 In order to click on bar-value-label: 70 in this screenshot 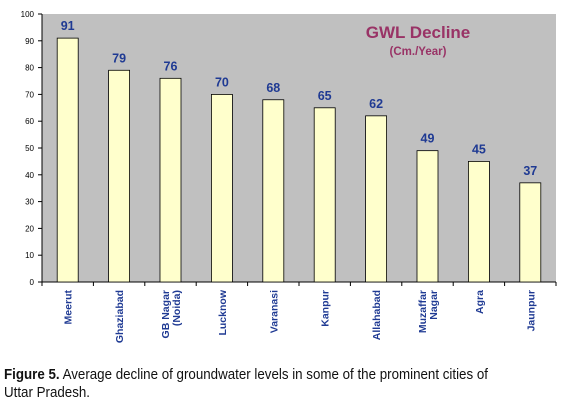, I will do `click(222, 82)`.